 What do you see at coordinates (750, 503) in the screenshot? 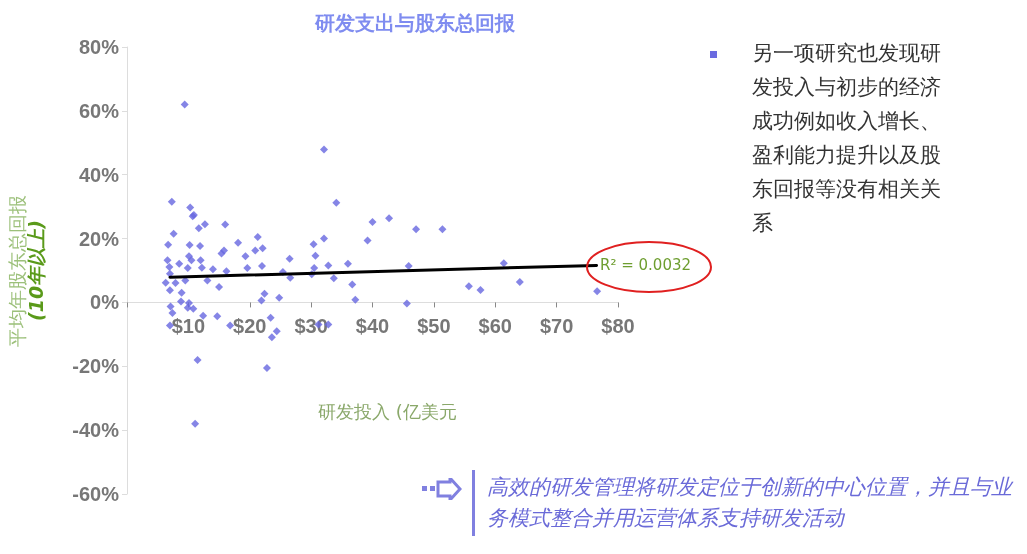
I see `annotation: 高效的研发管理将研发定位于创新的中心位置，并且与业务模式整合并用运营体系支持研发活动` at bounding box center [750, 503].